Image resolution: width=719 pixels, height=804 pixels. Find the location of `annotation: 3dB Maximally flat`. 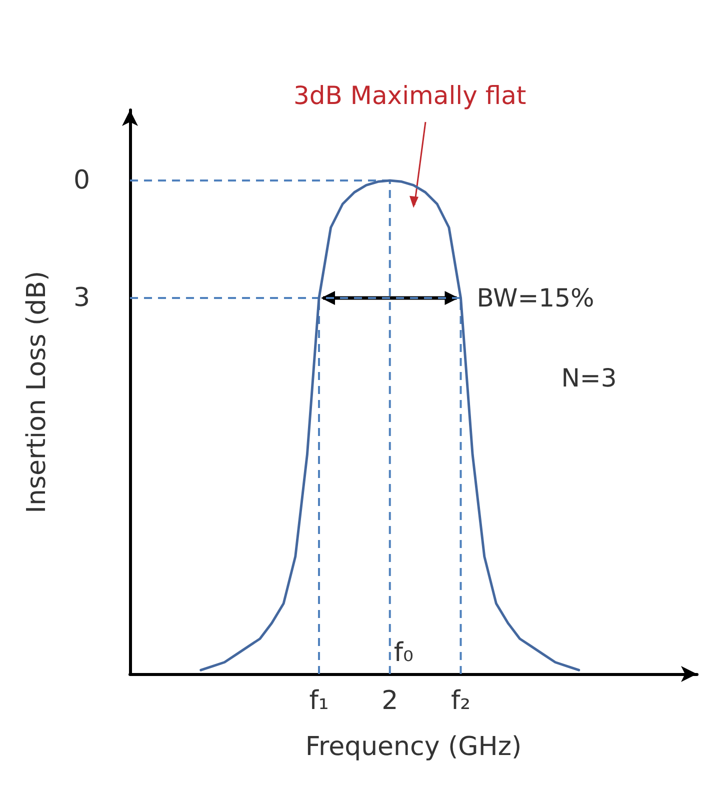

annotation: 3dB Maximally flat is located at coordinates (410, 95).